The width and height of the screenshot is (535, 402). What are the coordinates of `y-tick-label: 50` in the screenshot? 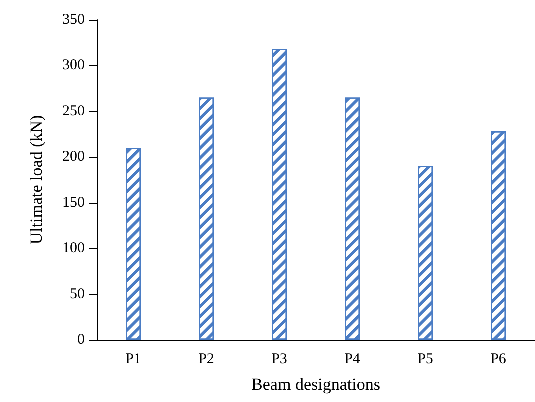 It's located at (77, 294).